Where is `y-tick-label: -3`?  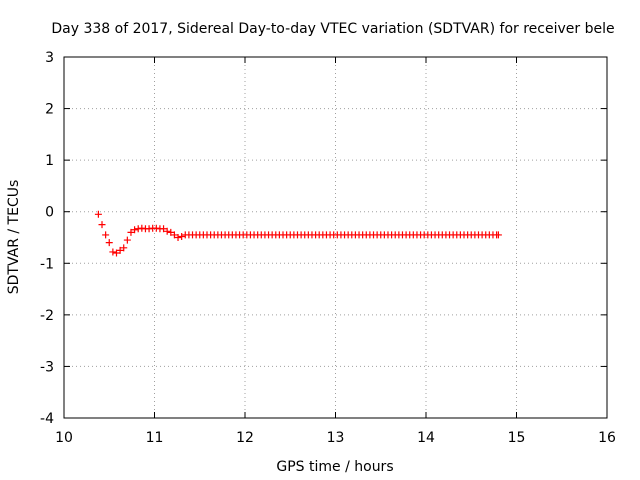 y-tick-label: -3 is located at coordinates (47, 367).